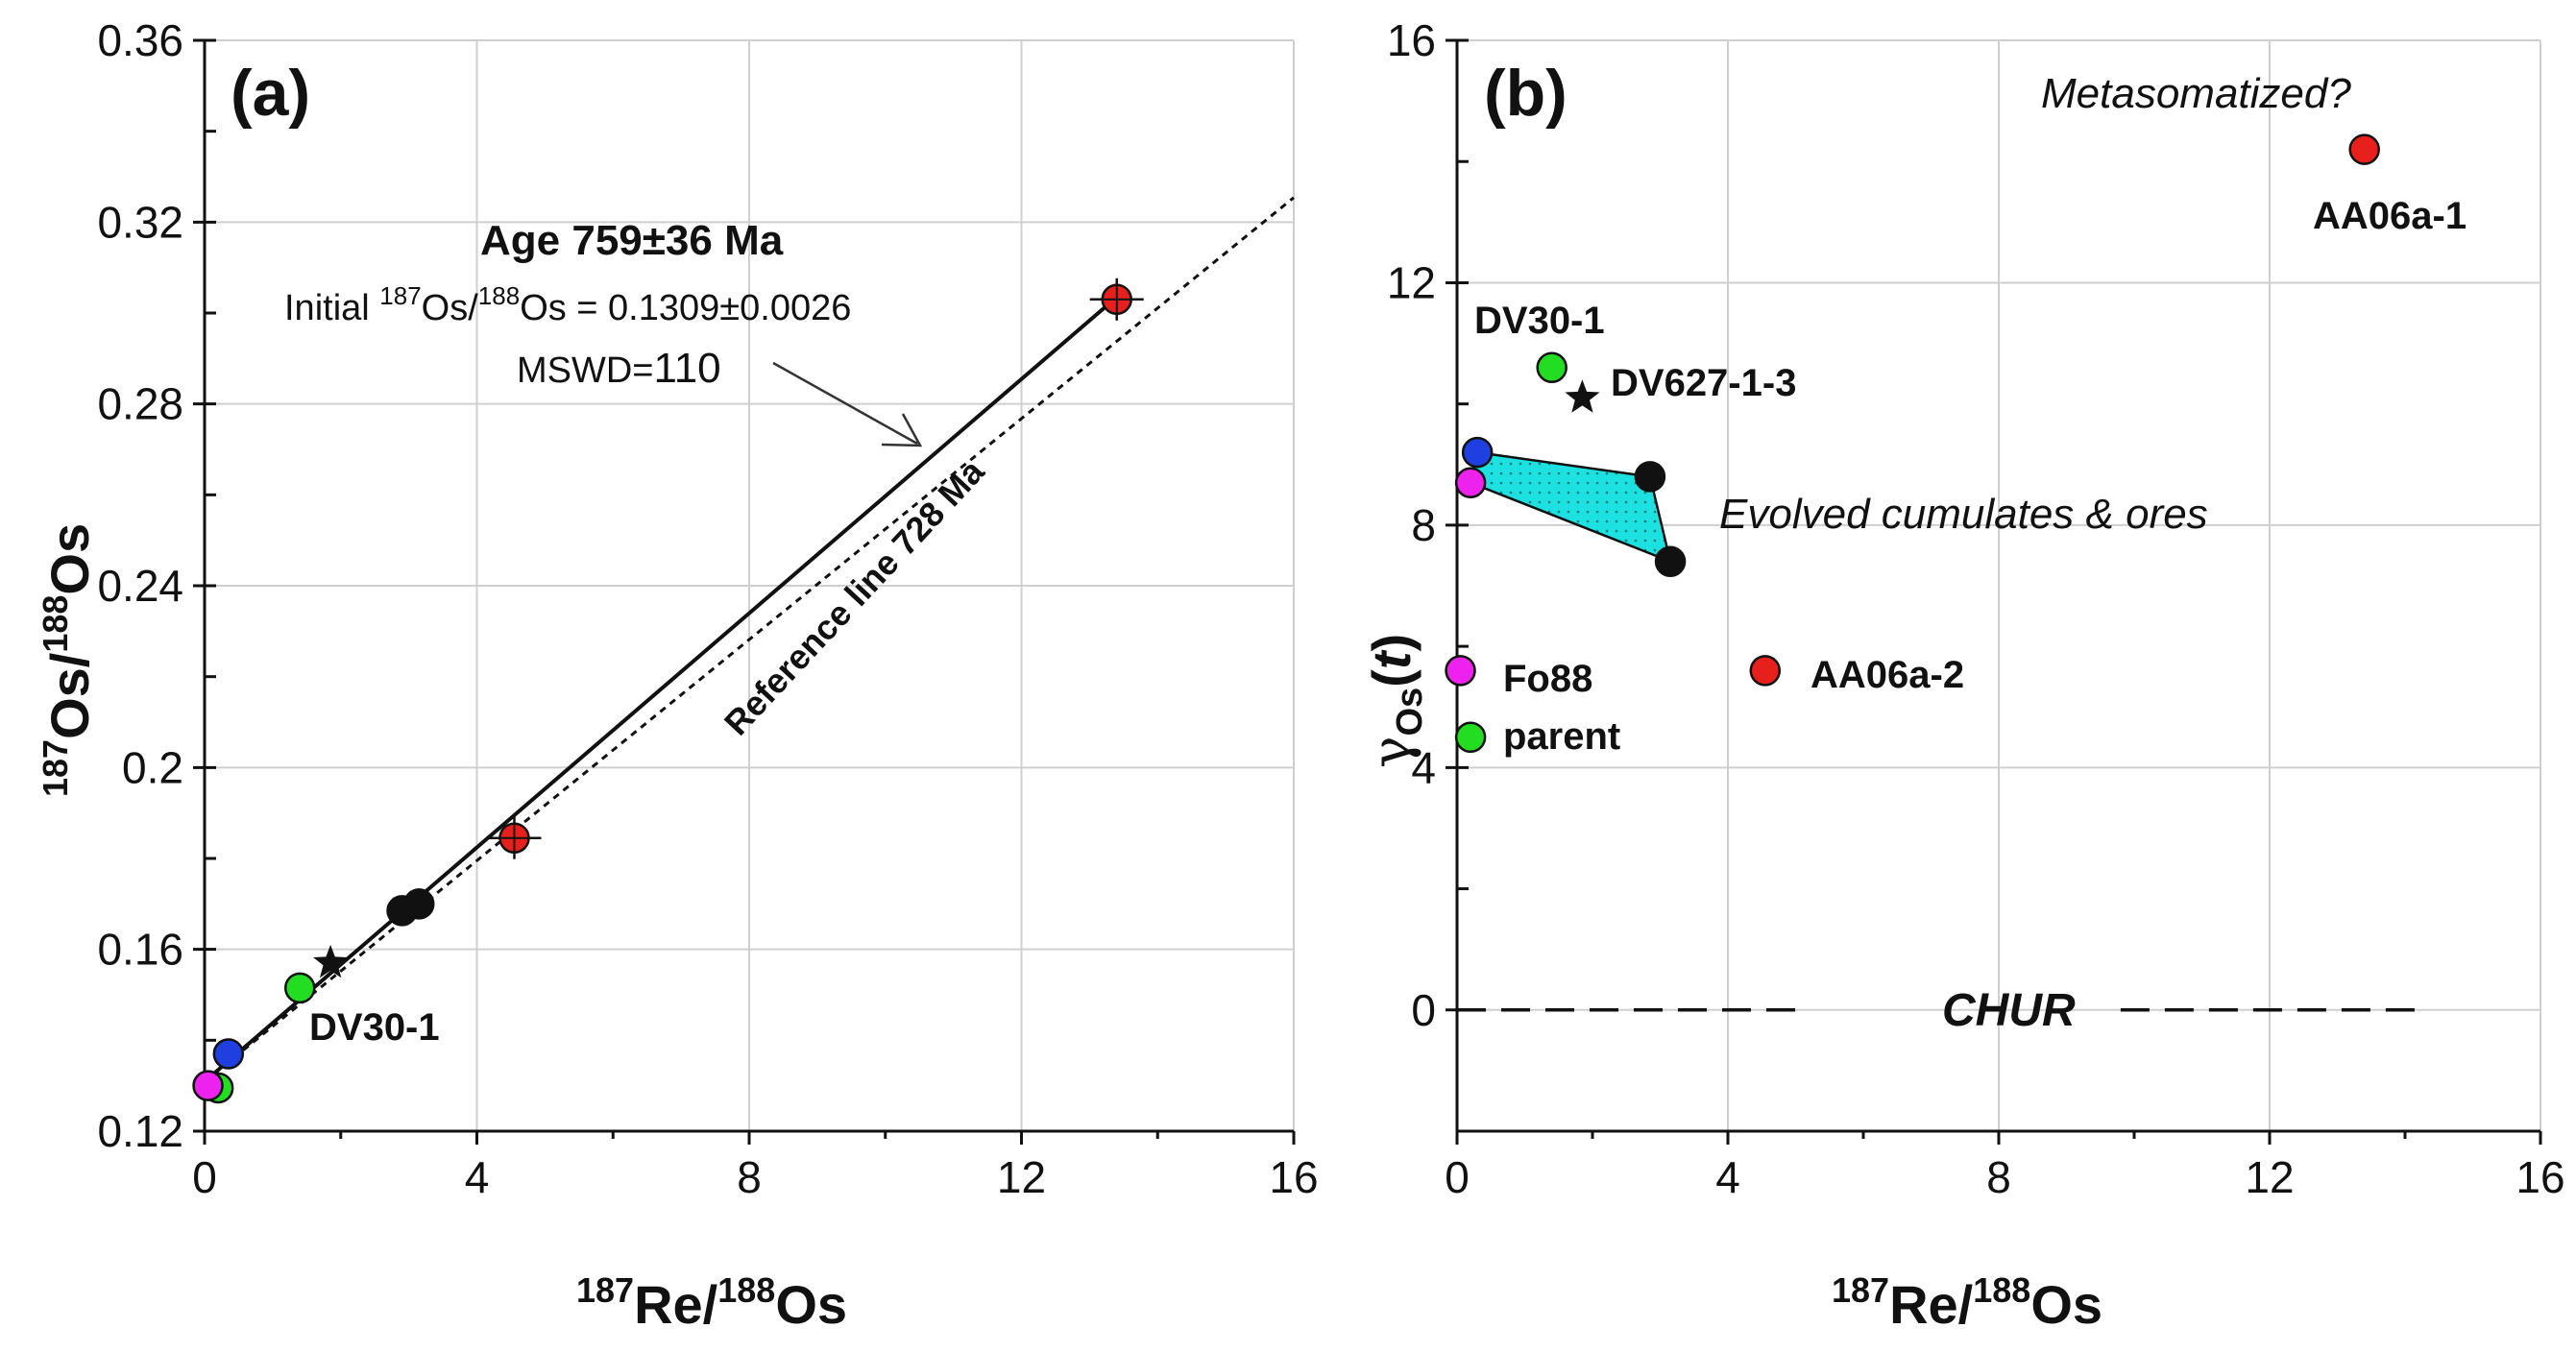  I want to click on reference-line-label: Reference line 728 Ma, so click(854, 597).